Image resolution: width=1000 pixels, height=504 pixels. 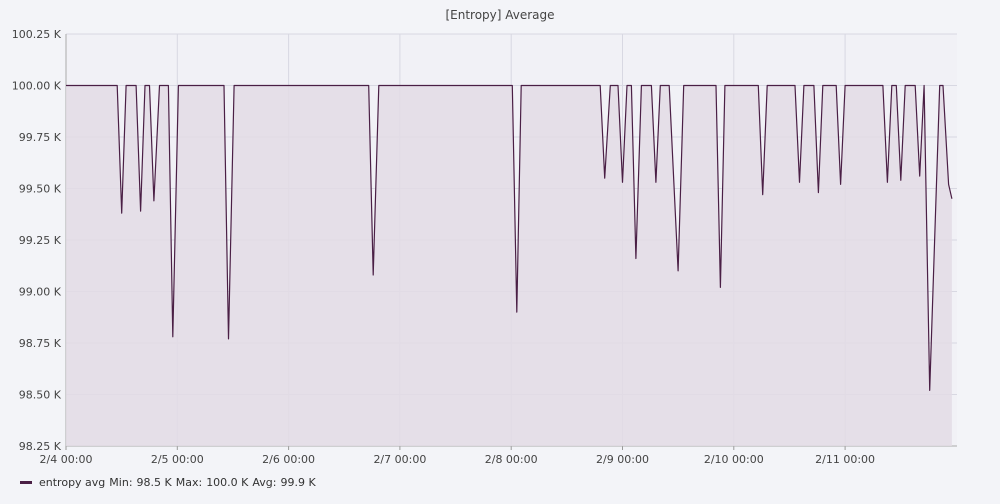 What do you see at coordinates (40, 189) in the screenshot?
I see `y-tick-label: 99.50 K` at bounding box center [40, 189].